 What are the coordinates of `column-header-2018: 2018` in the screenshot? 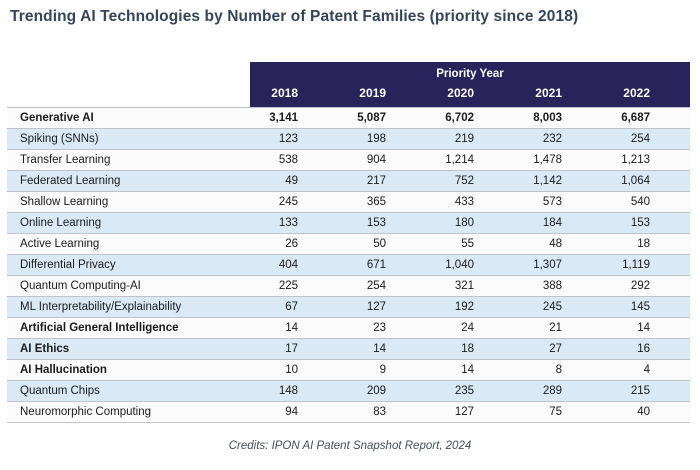 It's located at (284, 93).